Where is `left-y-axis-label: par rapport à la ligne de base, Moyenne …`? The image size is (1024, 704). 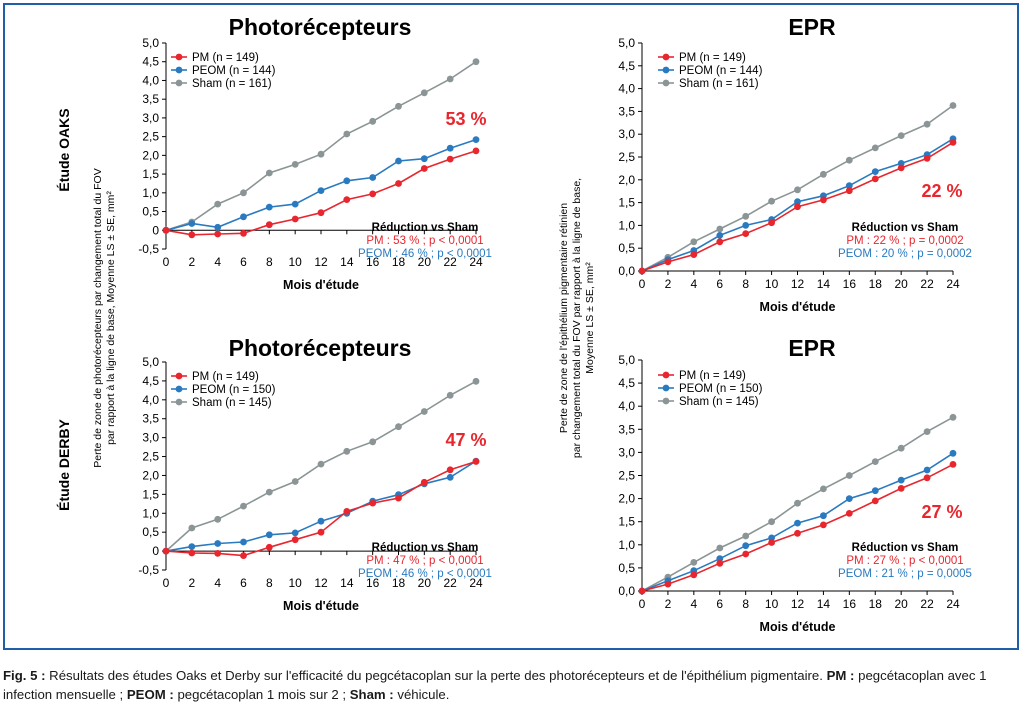
left-y-axis-label: par rapport à la ligne de base, Moyenne … is located at coordinates (111, 318).